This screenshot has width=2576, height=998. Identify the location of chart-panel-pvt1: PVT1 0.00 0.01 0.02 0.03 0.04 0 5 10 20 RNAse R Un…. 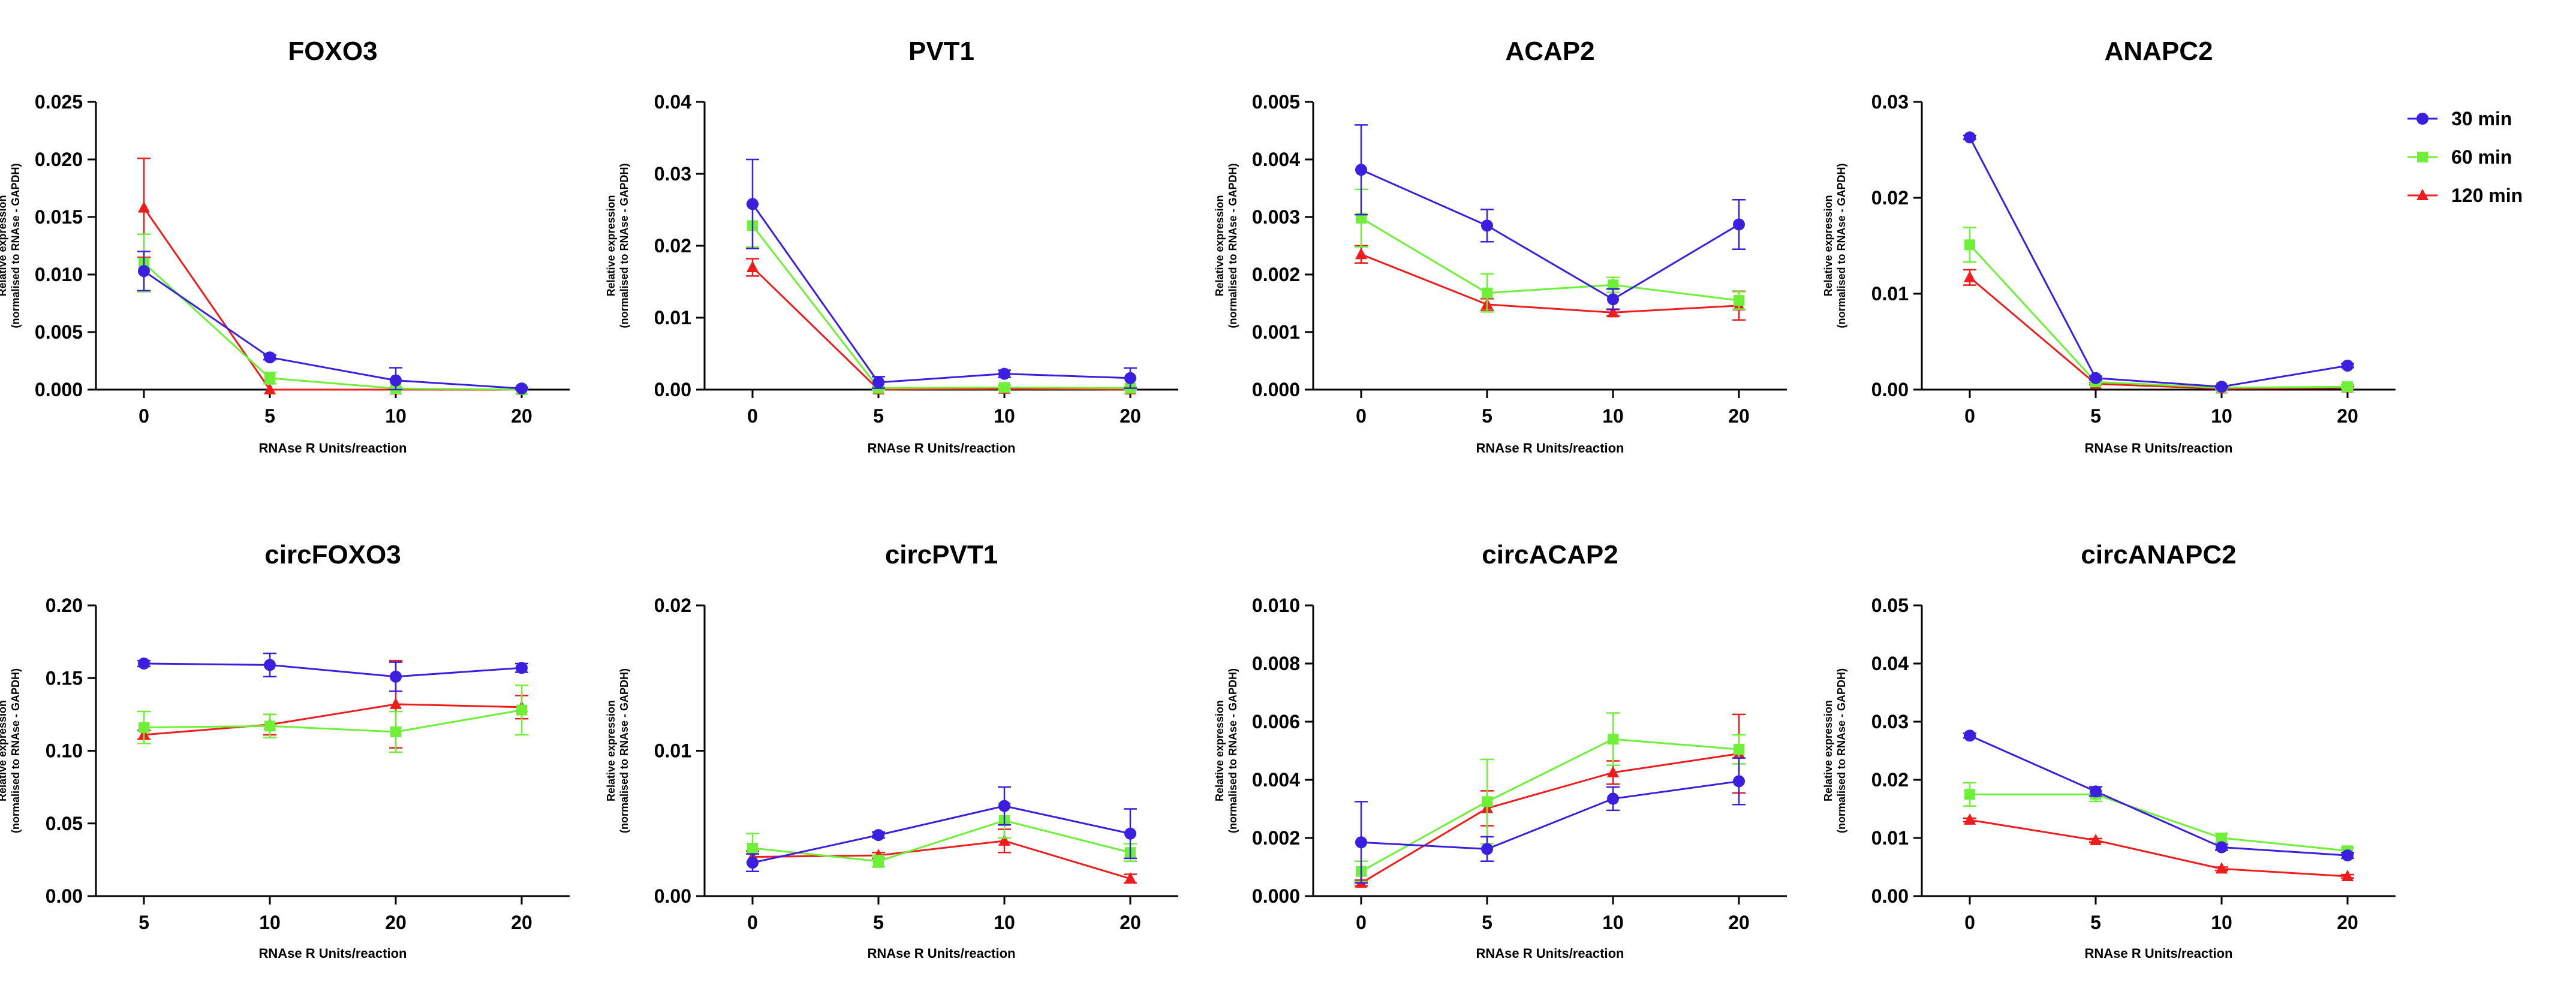
(891, 246).